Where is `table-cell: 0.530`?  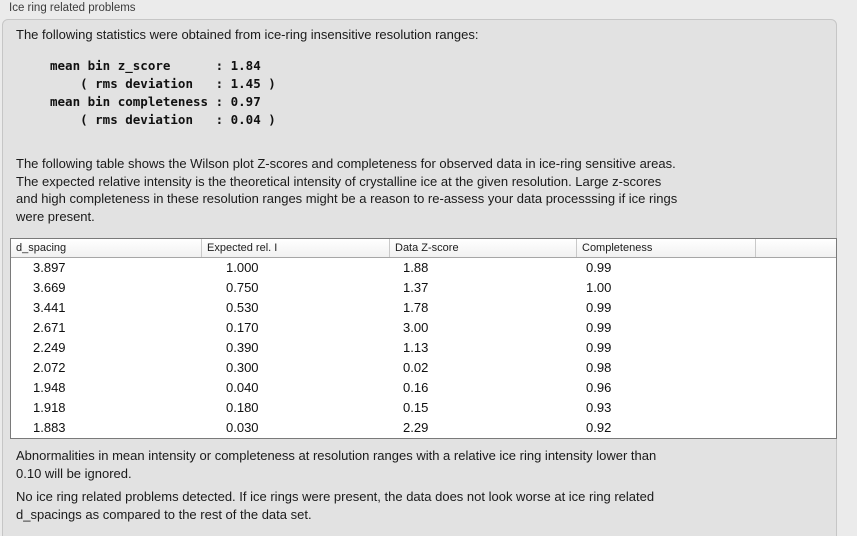 table-cell: 0.530 is located at coordinates (242, 307).